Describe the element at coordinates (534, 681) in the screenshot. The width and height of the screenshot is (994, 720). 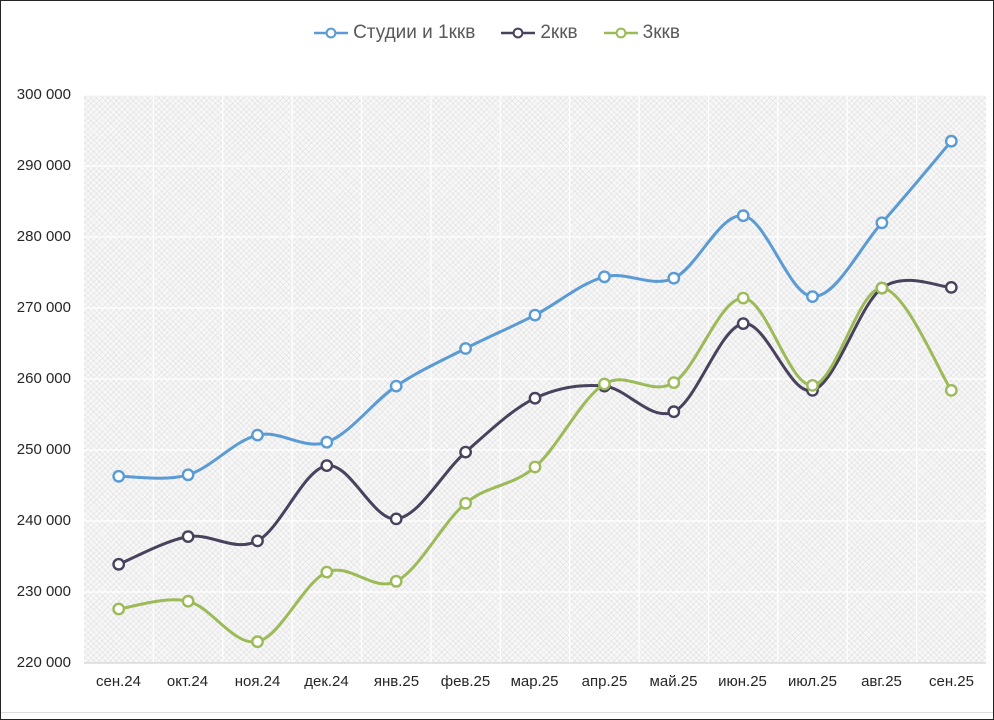
I see `x-tick-label: мар.25` at that location.